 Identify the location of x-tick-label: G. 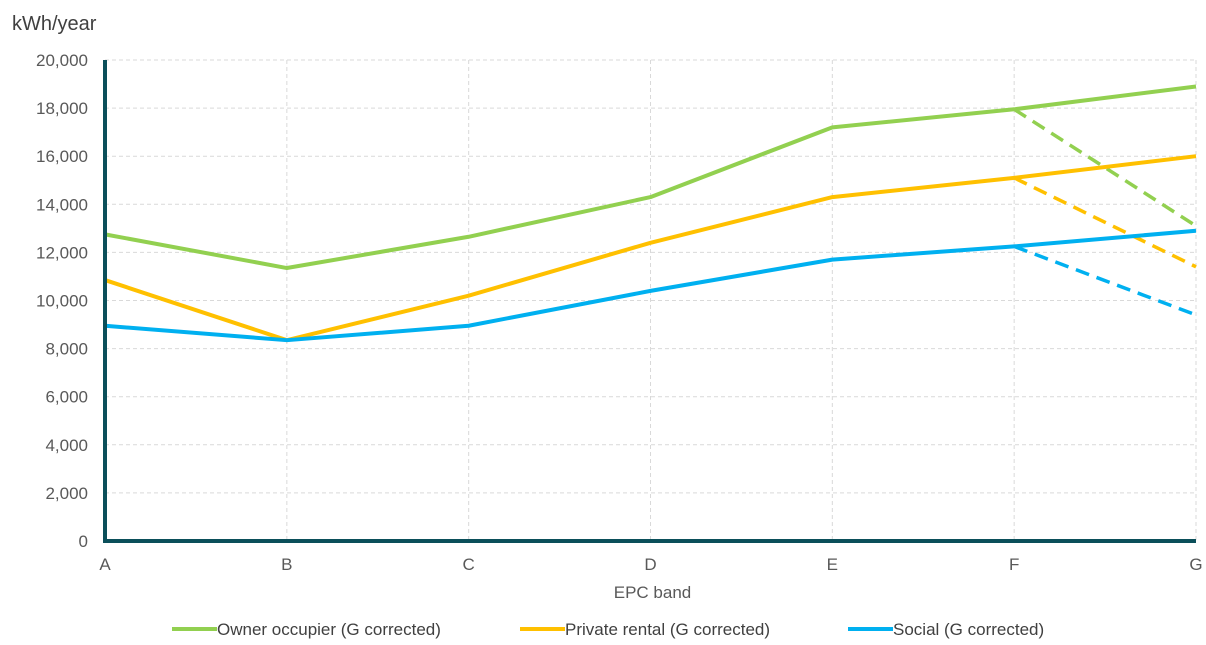
(1195, 564).